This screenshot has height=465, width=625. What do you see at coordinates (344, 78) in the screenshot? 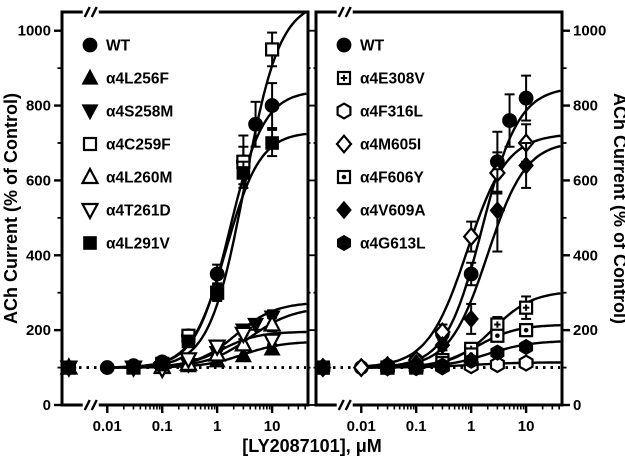
I see `legend-marker-α4E308V` at bounding box center [344, 78].